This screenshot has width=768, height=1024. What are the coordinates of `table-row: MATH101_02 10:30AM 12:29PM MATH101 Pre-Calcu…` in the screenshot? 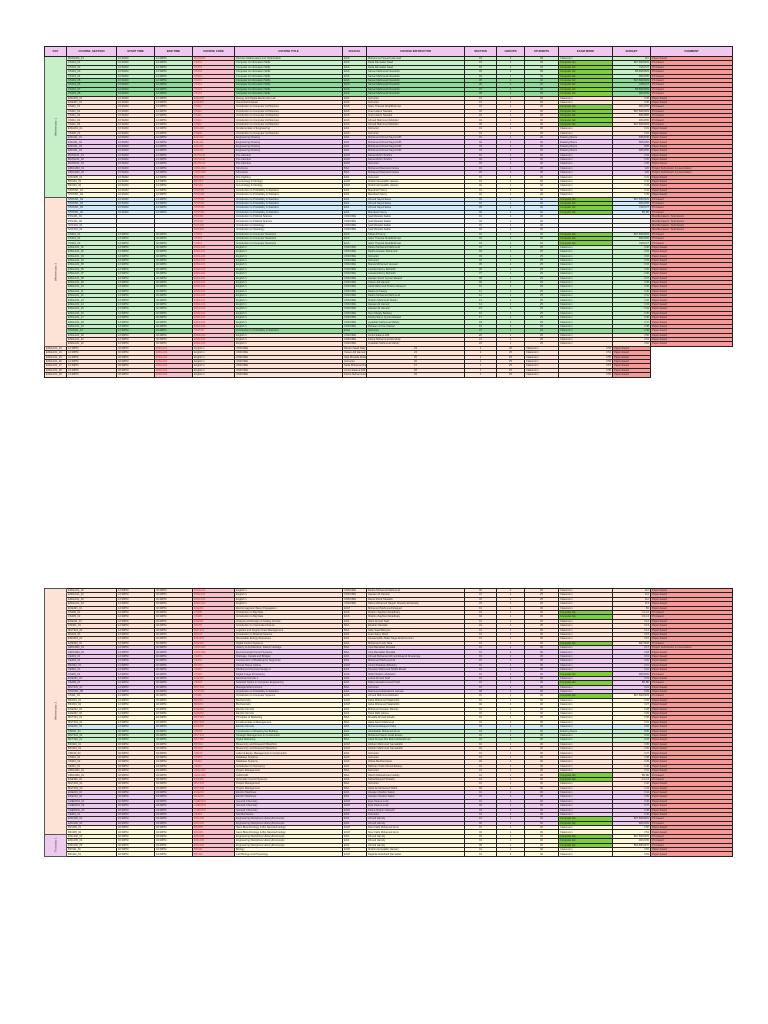 It's located at (388, 159).